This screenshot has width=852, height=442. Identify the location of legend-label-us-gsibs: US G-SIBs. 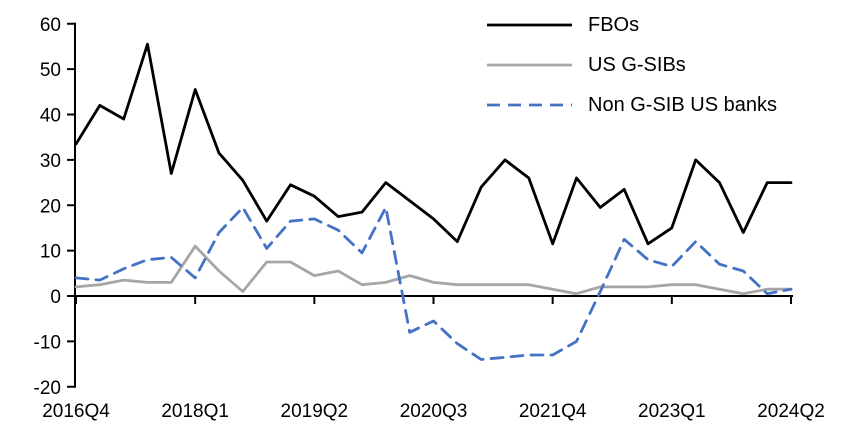
(637, 64).